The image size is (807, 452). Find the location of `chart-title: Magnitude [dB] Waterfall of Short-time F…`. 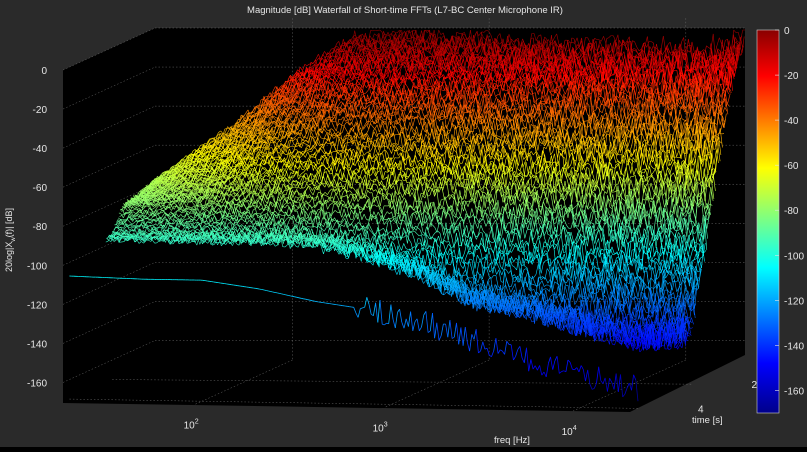

chart-title: Magnitude [dB] Waterfall of Short-time F… is located at coordinates (405, 10).